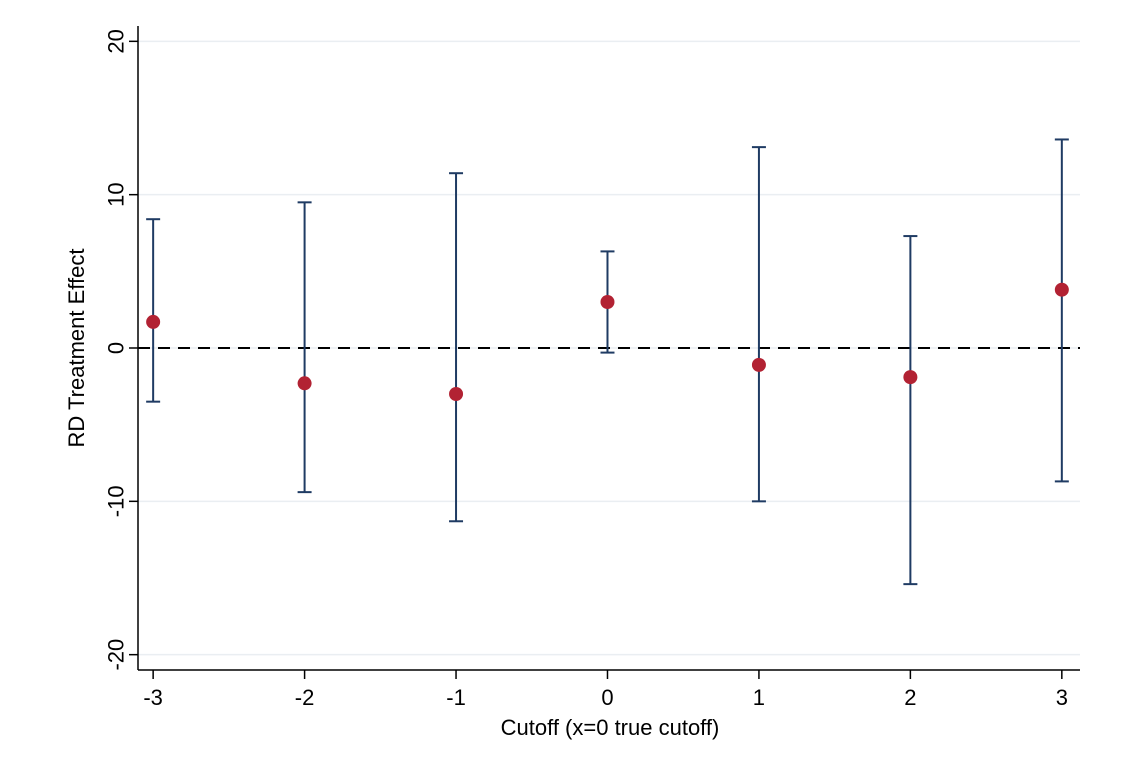 The height and width of the screenshot is (764, 1136). What do you see at coordinates (910, 697) in the screenshot?
I see `x-tick-label: 2` at bounding box center [910, 697].